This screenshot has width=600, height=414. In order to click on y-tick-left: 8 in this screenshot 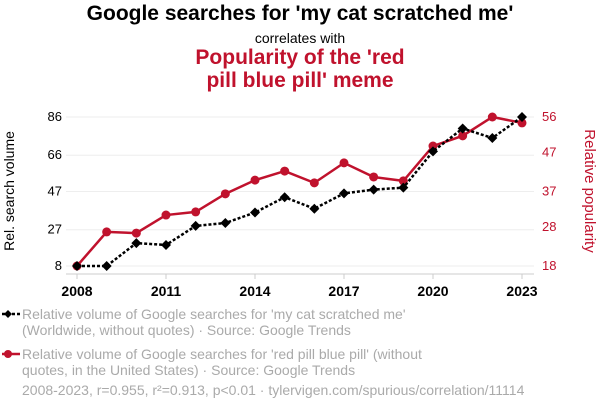, I will do `click(58, 265)`.